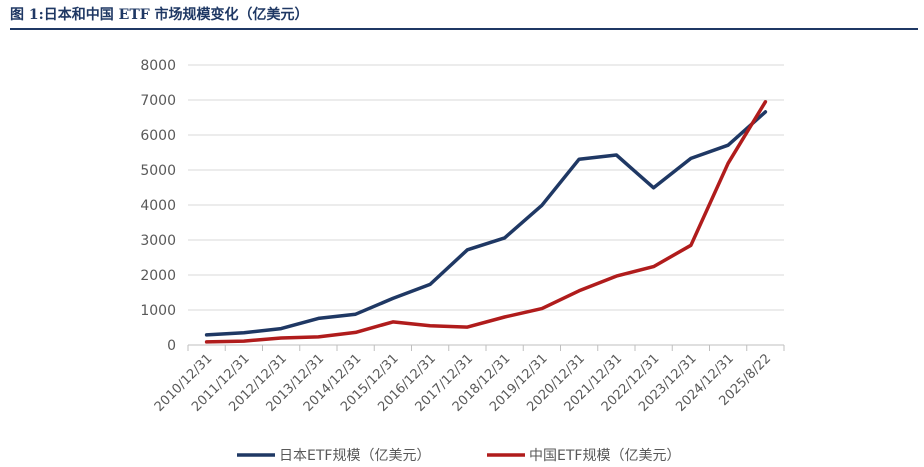 Image resolution: width=924 pixels, height=467 pixels. I want to click on y-tick-label: 8000, so click(158, 66).